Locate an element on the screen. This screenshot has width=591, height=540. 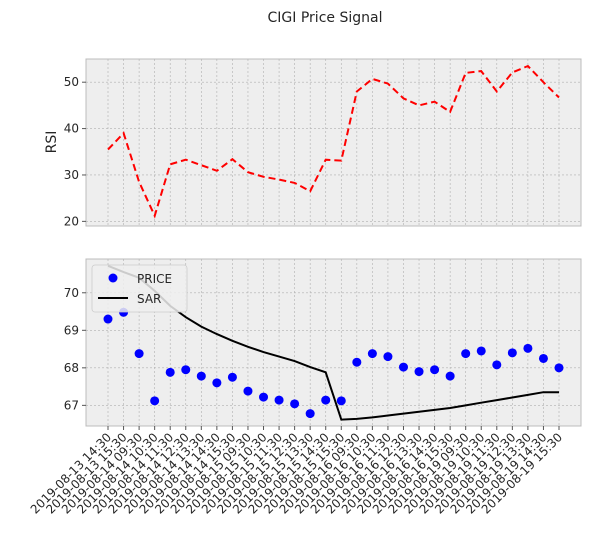
rsi-ytick-label: 40 is located at coordinates (71, 129).